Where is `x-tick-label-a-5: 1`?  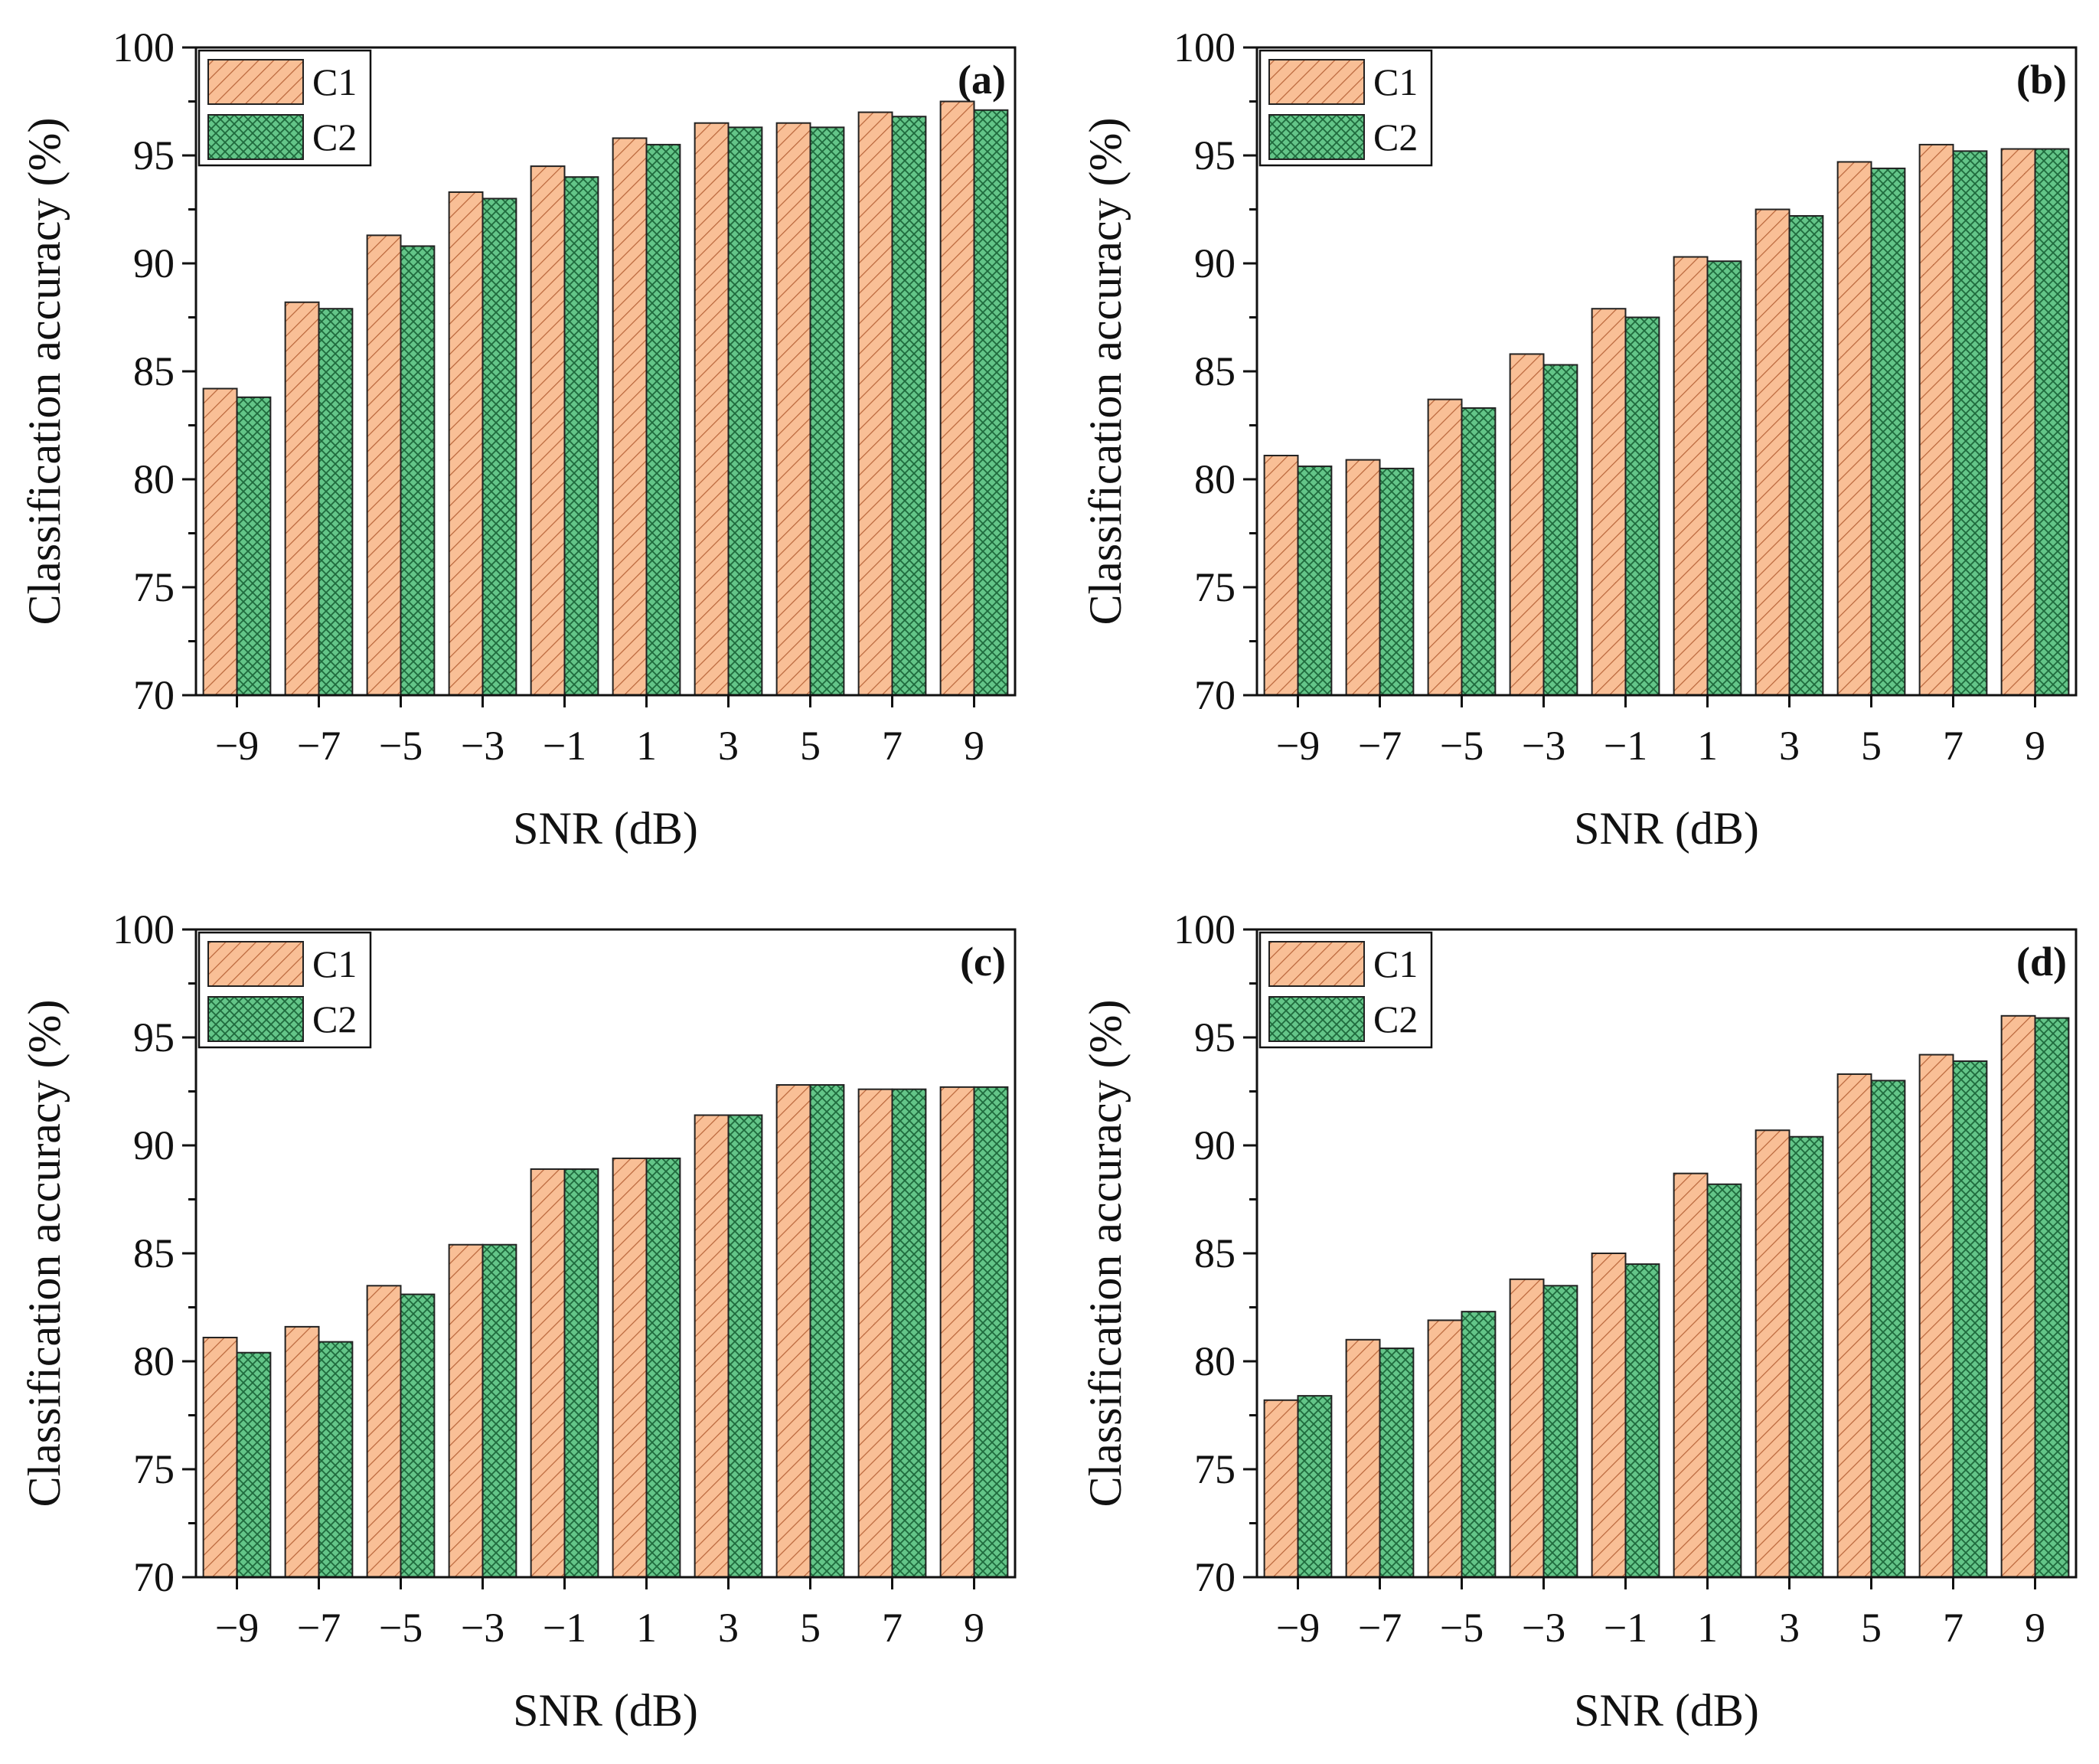
x-tick-label-a-5: 1 is located at coordinates (646, 746).